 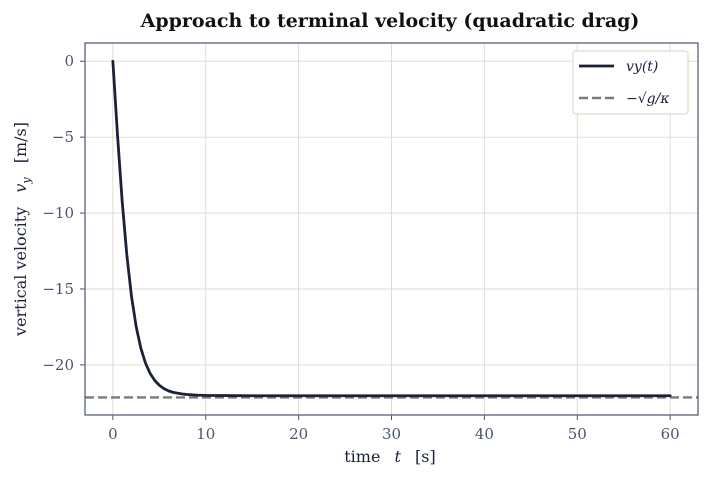 I want to click on y-tick-label: −10, so click(x=58, y=213).